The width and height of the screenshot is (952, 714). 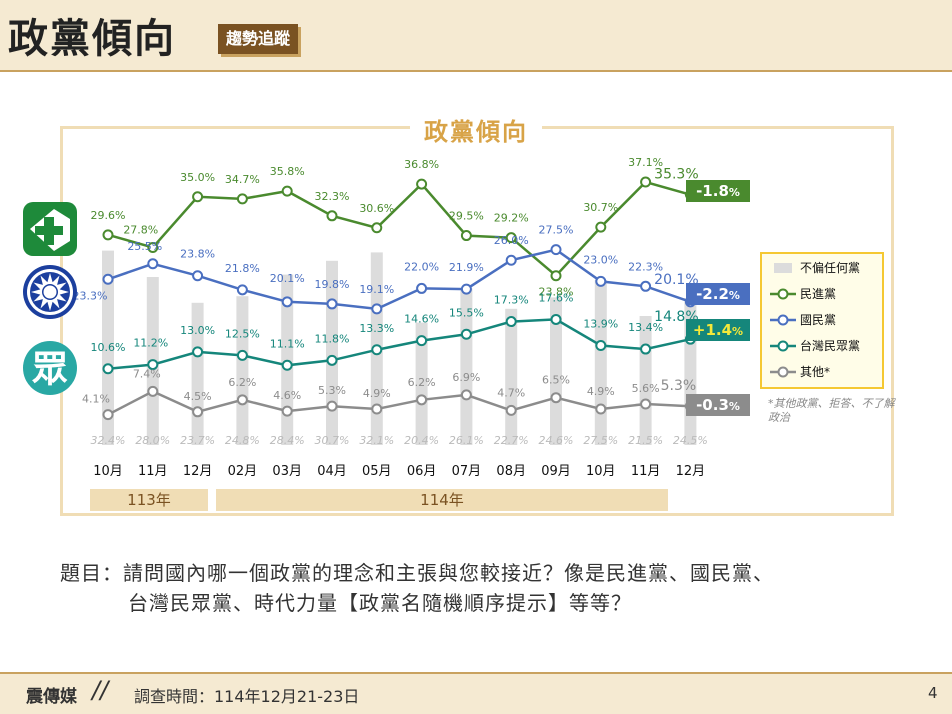 I want to click on header-bar: 政黨傾向 趨勢追蹤, so click(x=476, y=36).